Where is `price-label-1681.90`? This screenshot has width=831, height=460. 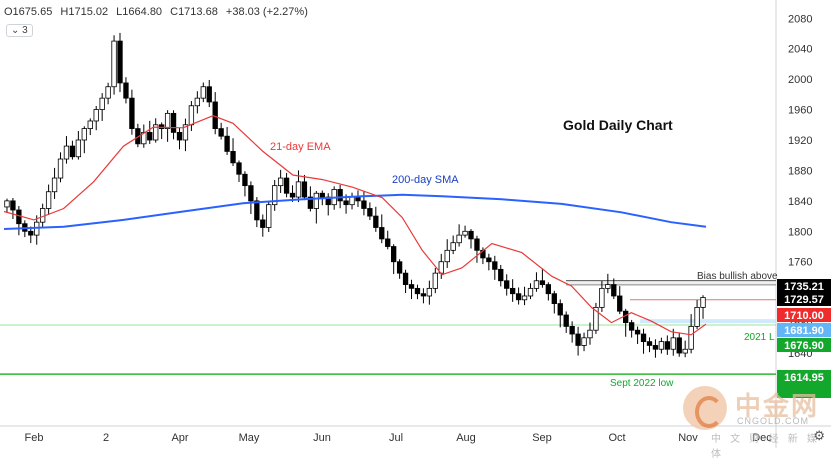
price-label-1681.90 is located at coordinates (804, 330).